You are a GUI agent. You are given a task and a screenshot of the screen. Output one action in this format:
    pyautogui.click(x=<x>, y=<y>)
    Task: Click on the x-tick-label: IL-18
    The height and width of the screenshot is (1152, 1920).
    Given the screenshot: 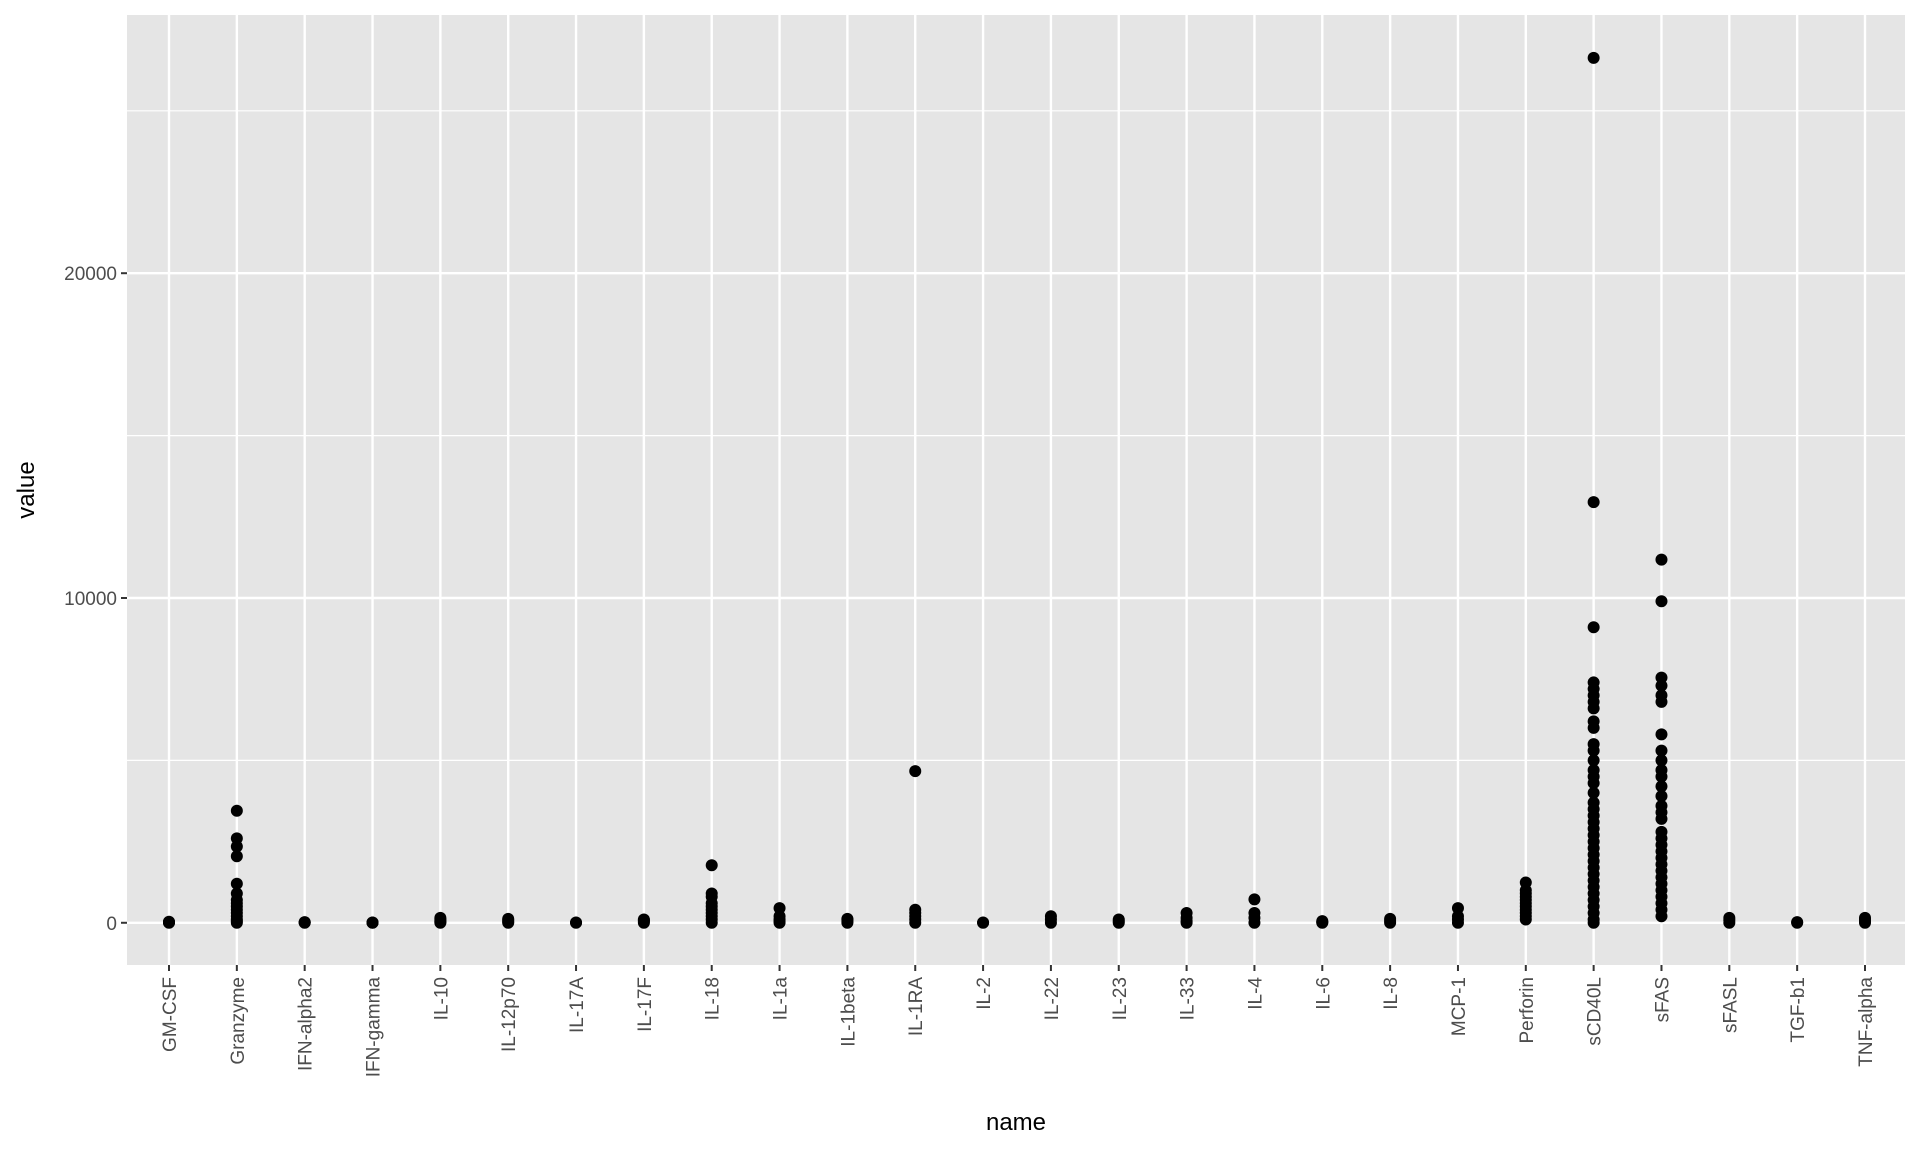 What is the action you would take?
    pyautogui.click(x=713, y=998)
    